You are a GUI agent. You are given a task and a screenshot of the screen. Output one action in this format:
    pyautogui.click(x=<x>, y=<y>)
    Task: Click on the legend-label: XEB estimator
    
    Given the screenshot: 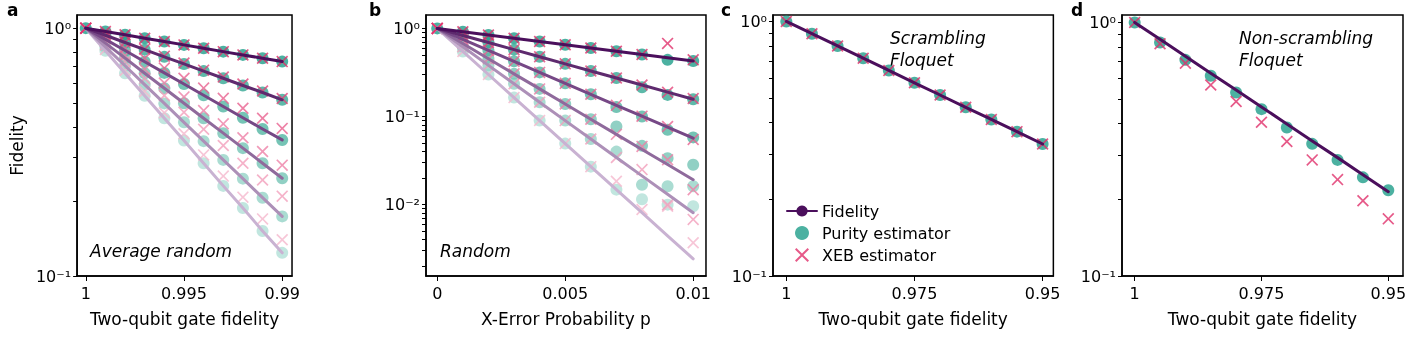 What is the action you would take?
    pyautogui.click(x=879, y=255)
    